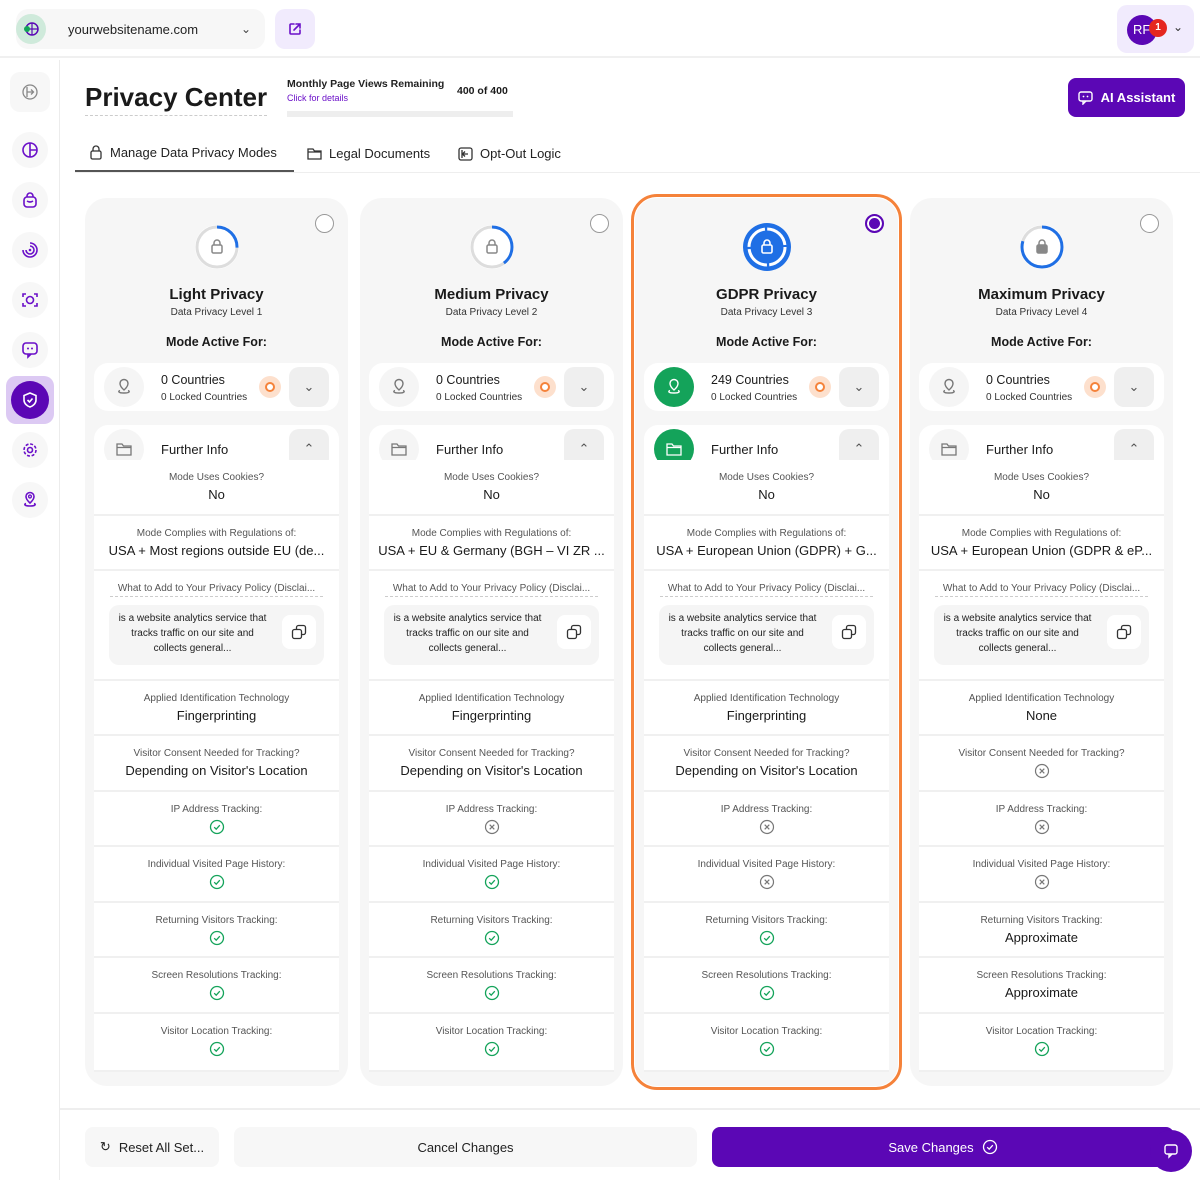 This screenshot has width=1200, height=1180. Describe the element at coordinates (943, 1147) in the screenshot. I see `save-changes-button: Save Changes` at that location.